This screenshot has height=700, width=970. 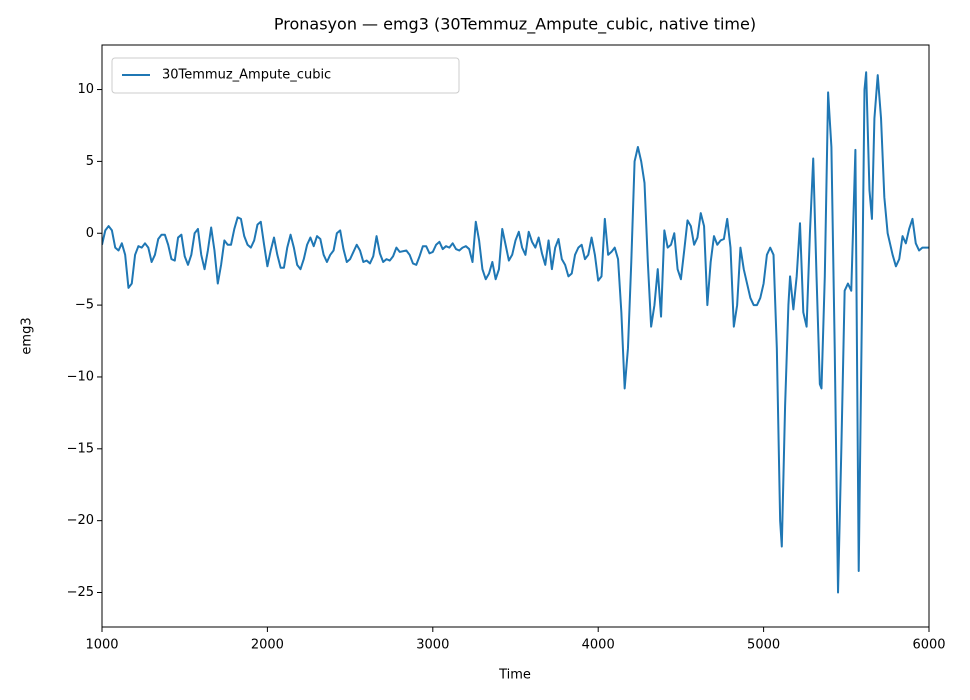 What do you see at coordinates (514, 675) in the screenshot?
I see `x-axis-label: Time` at bounding box center [514, 675].